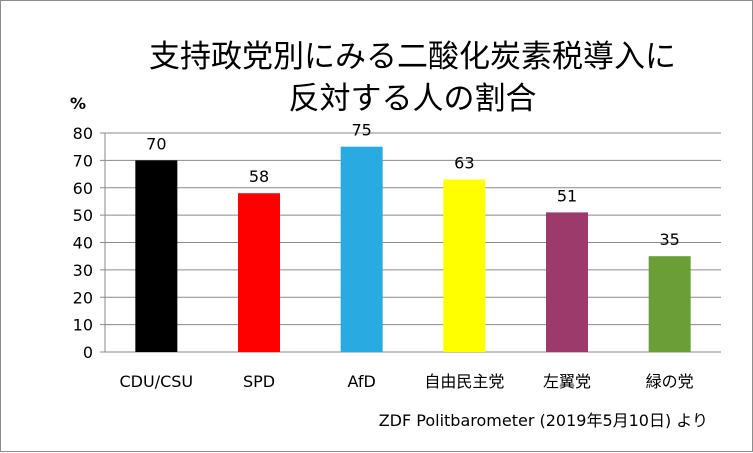 The height and width of the screenshot is (453, 753). I want to click on y-tick-label: 40, so click(83, 243).